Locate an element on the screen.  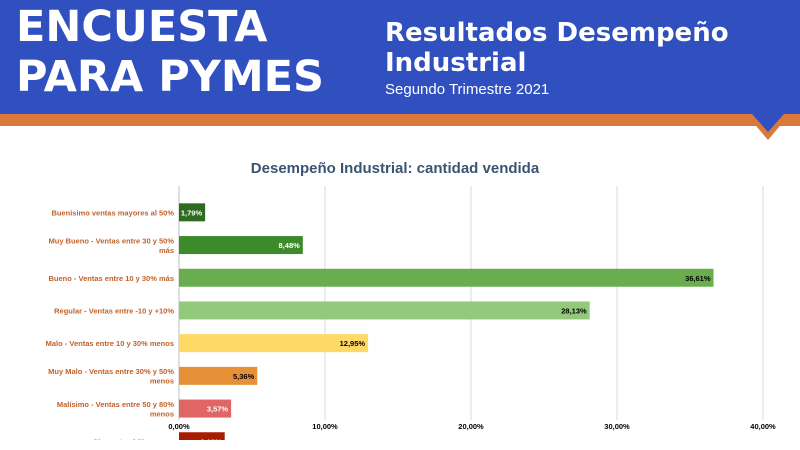
divider-arrow-inner is located at coordinates (768, 123).